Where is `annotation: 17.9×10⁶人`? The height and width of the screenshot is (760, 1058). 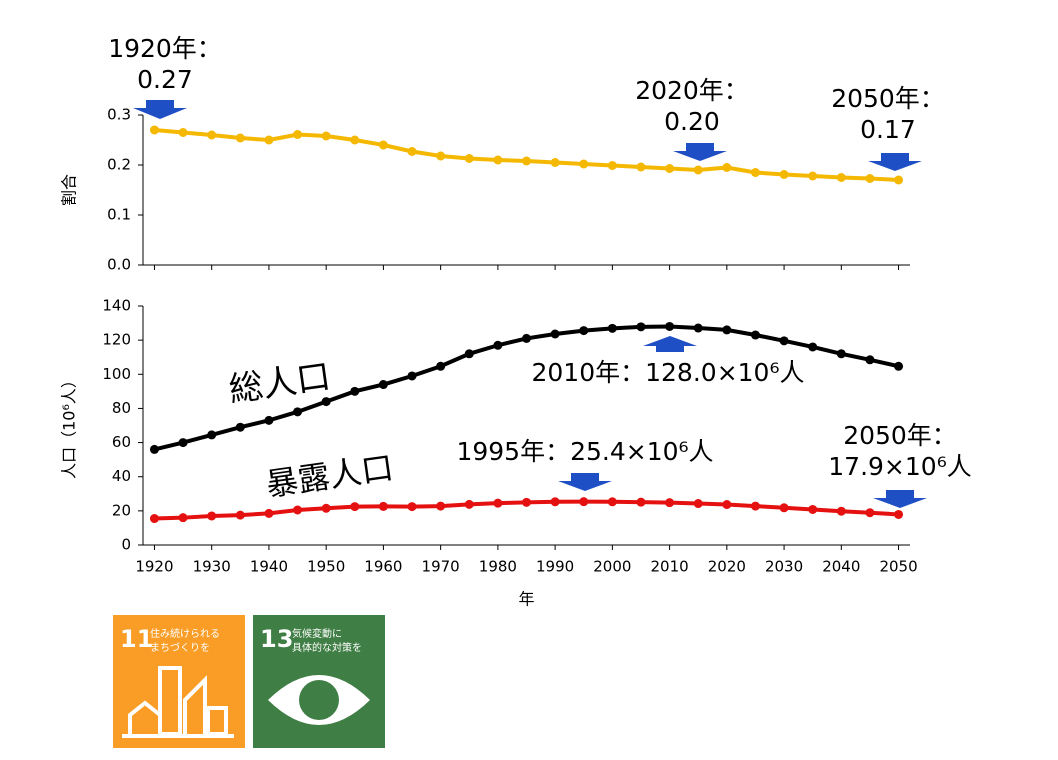 annotation: 17.9×10⁶人 is located at coordinates (899, 466).